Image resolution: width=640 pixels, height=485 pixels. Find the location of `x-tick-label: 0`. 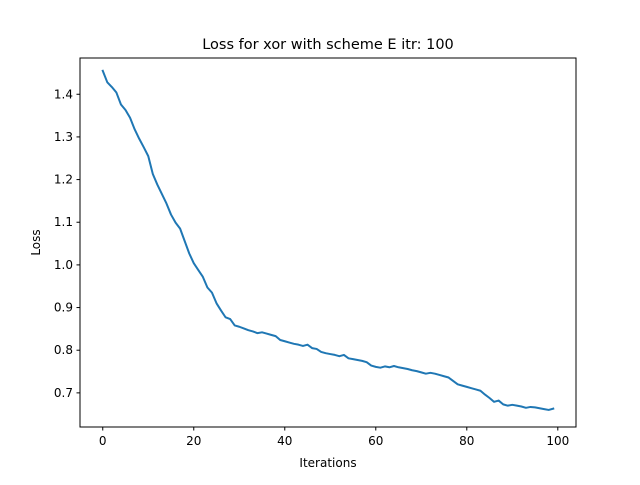

x-tick-label: 0 is located at coordinates (103, 441).